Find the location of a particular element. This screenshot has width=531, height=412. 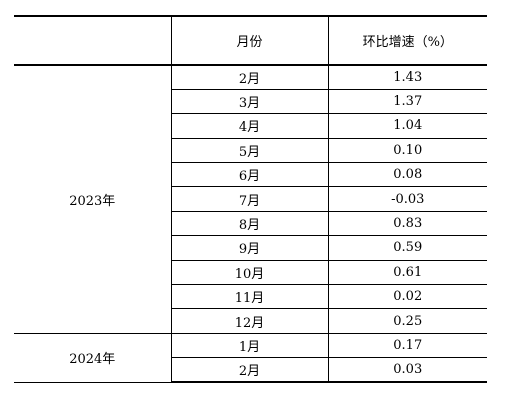

month-cell: 6月 is located at coordinates (249, 175).